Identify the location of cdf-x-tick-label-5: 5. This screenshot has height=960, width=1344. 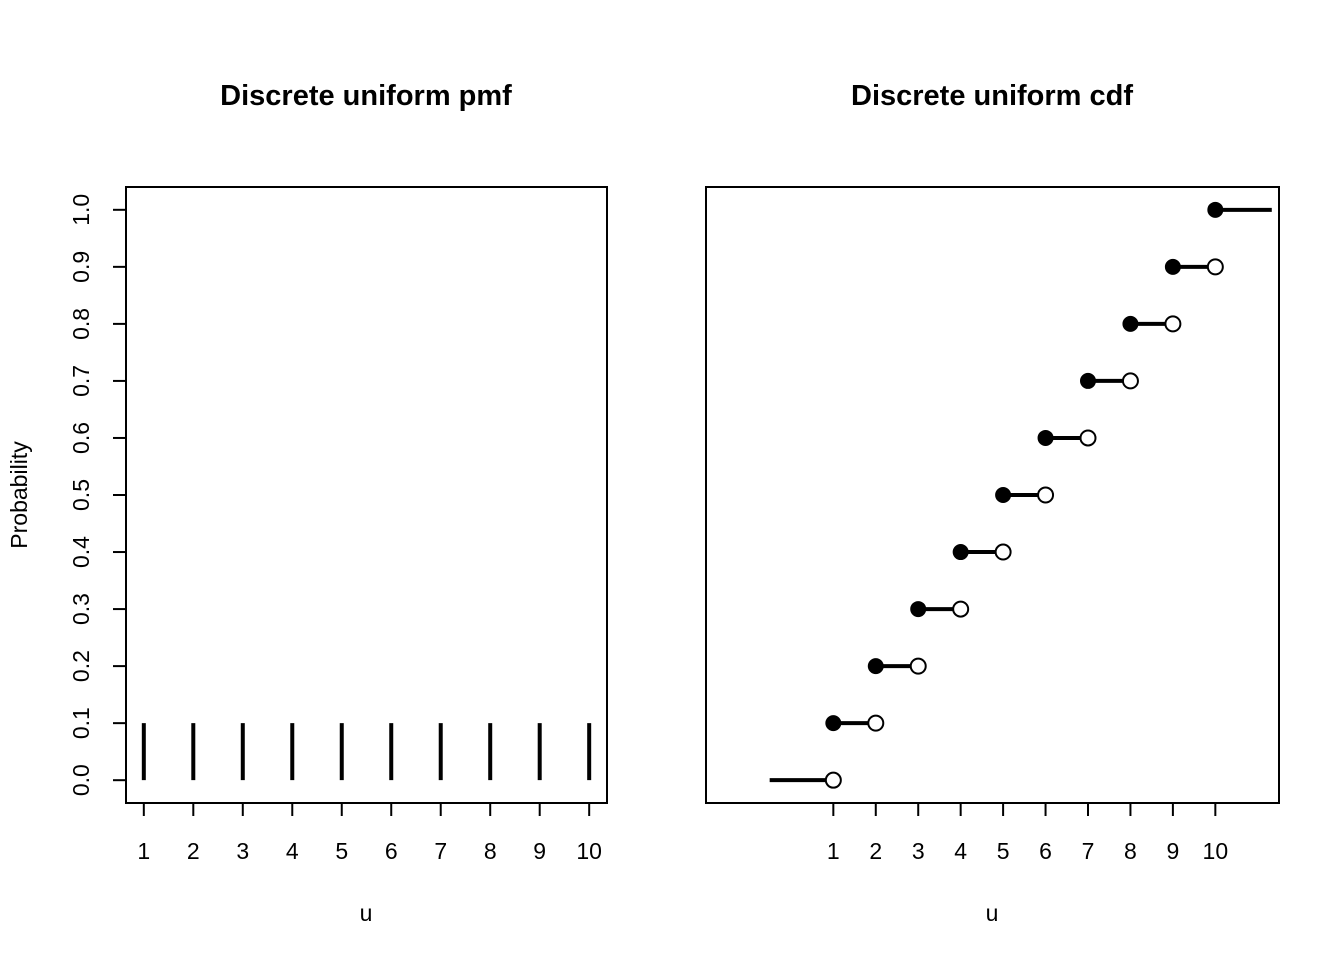
(1003, 851).